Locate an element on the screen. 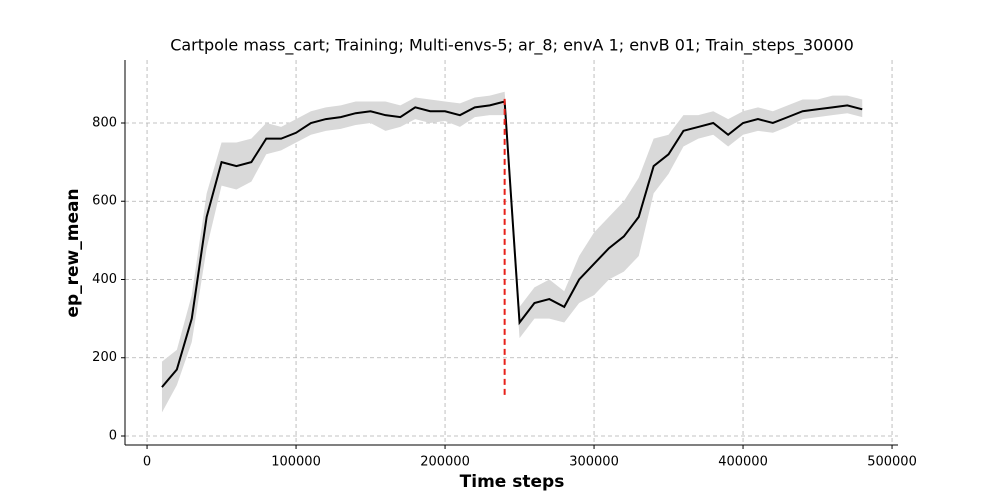 Image resolution: width=1000 pixels, height=504 pixels. y-tick-label: 400 is located at coordinates (104, 279).